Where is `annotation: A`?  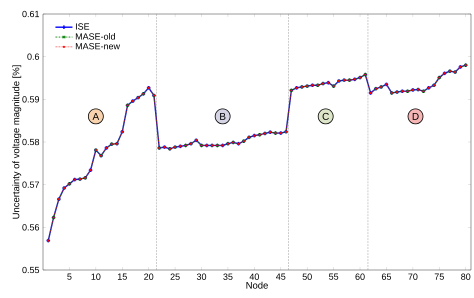 annotation: A is located at coordinates (96, 116).